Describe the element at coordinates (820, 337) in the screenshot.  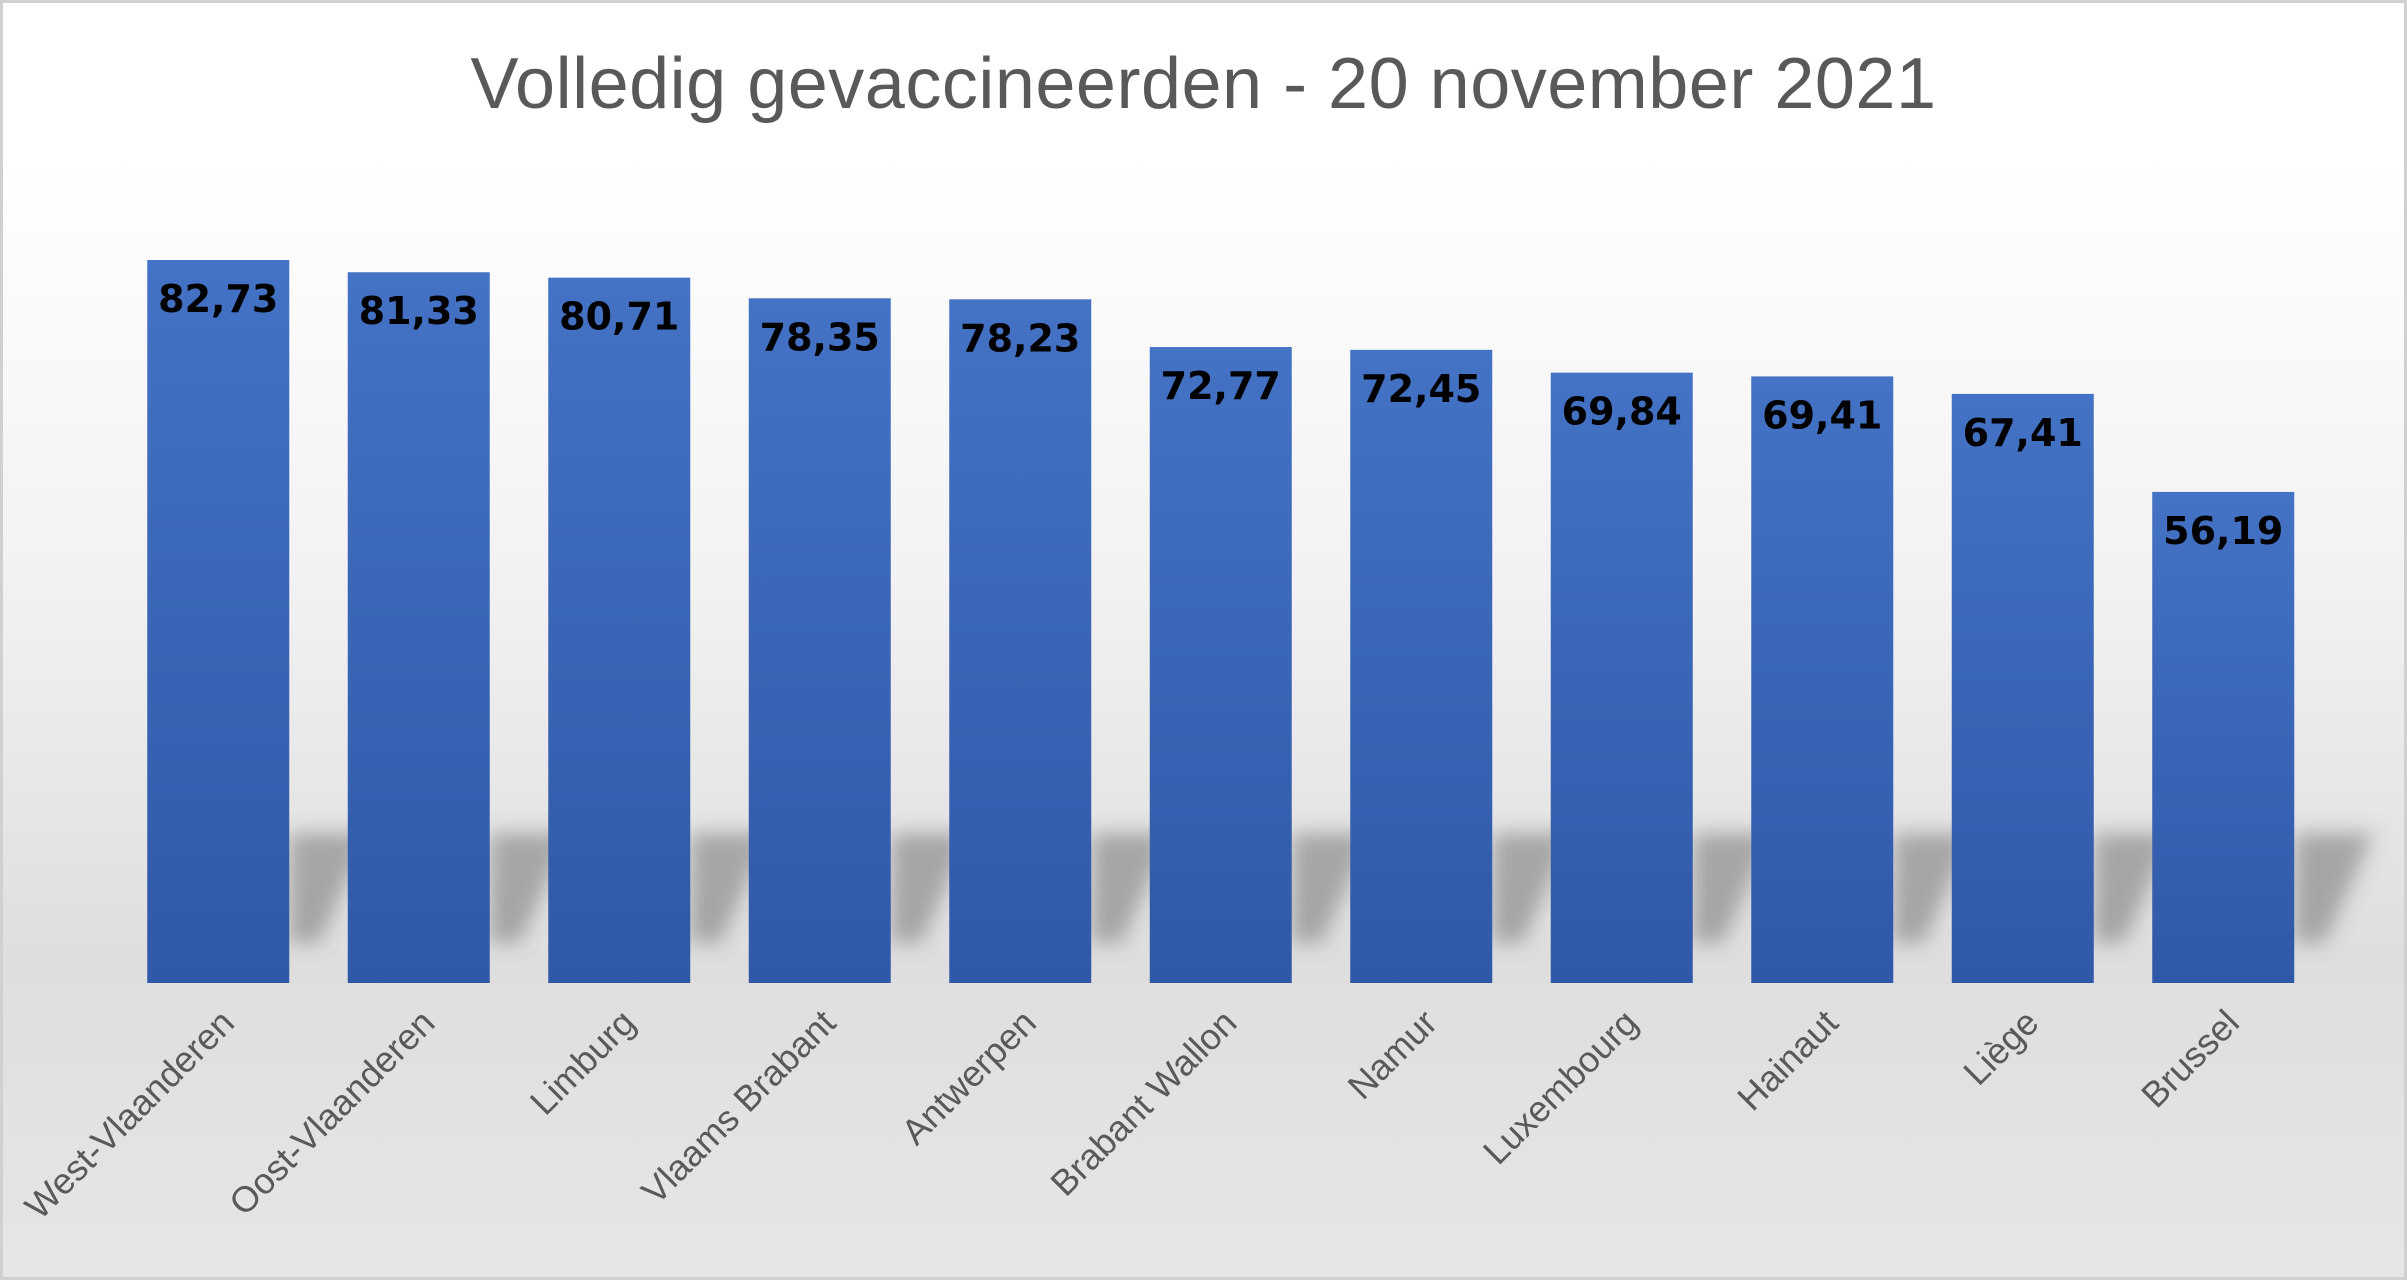
I see `data-label: 78,35` at that location.